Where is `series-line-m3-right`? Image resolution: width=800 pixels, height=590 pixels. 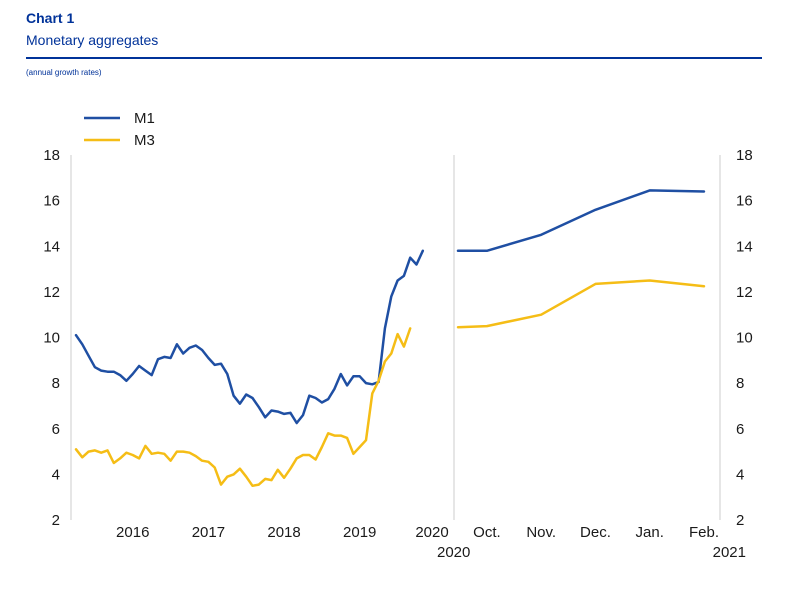
series-line-m3-right is located at coordinates (581, 304).